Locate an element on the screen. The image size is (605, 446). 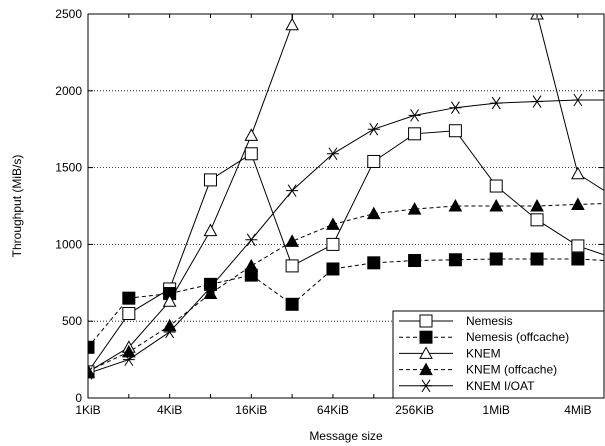
legend-label-knem-offcache: KNEM (offcache) is located at coordinates (511, 370).